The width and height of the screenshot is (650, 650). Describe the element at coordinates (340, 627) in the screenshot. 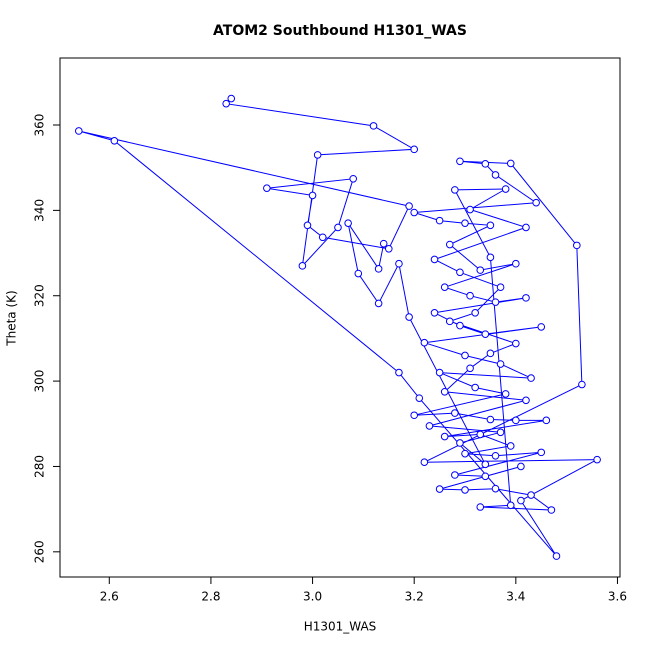

I see `x-axis-label: H1301_WAS` at that location.